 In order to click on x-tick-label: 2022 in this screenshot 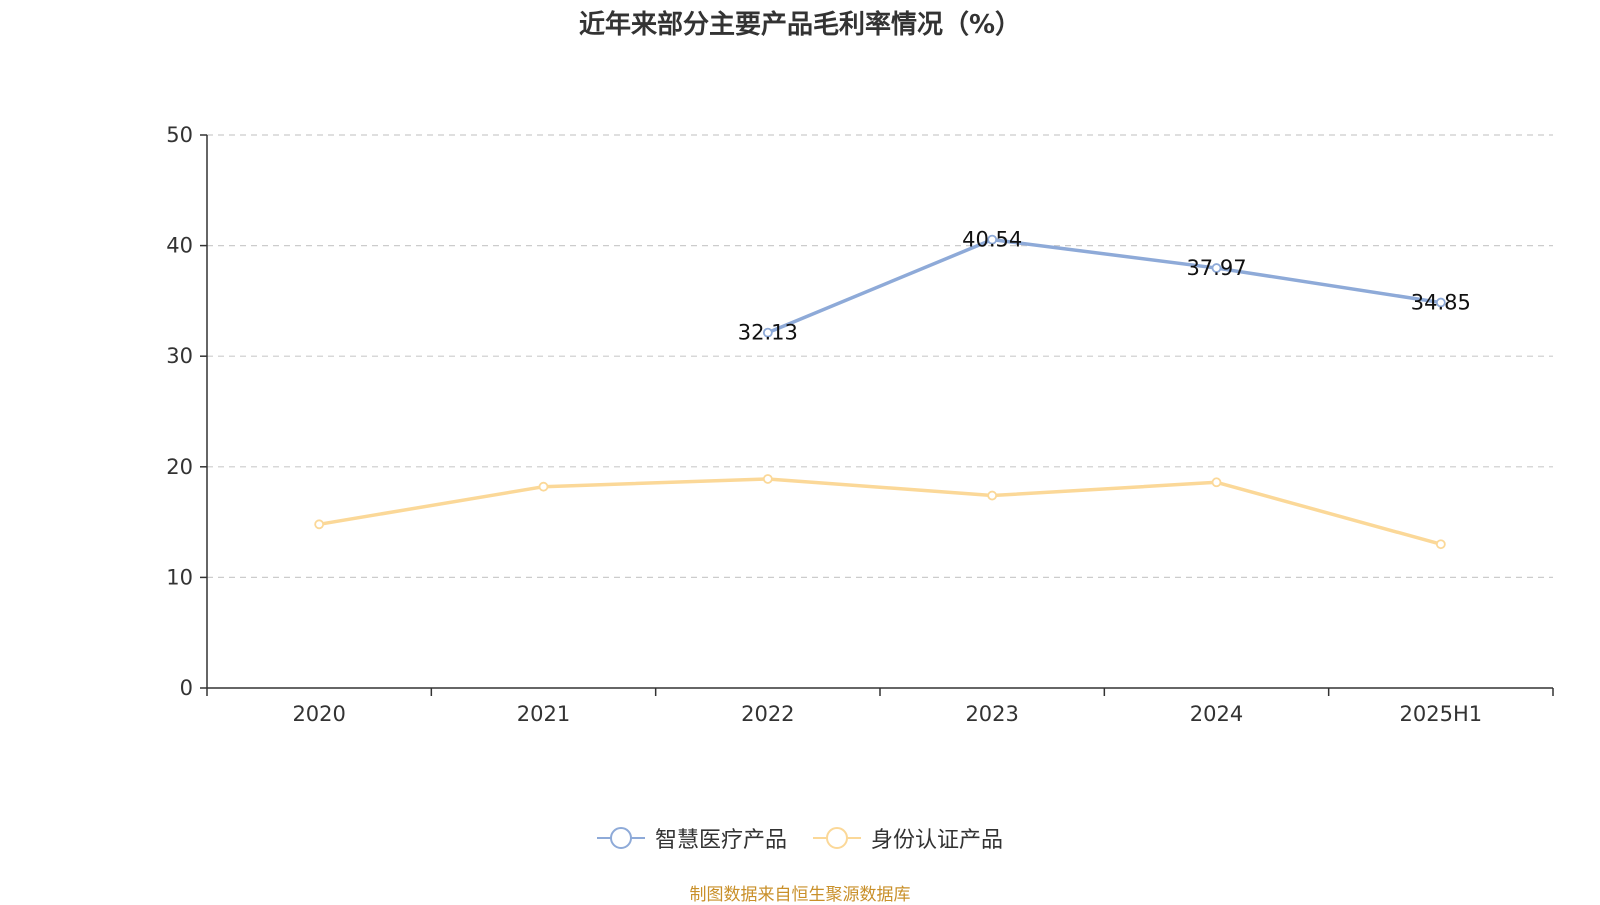, I will do `click(767, 714)`.